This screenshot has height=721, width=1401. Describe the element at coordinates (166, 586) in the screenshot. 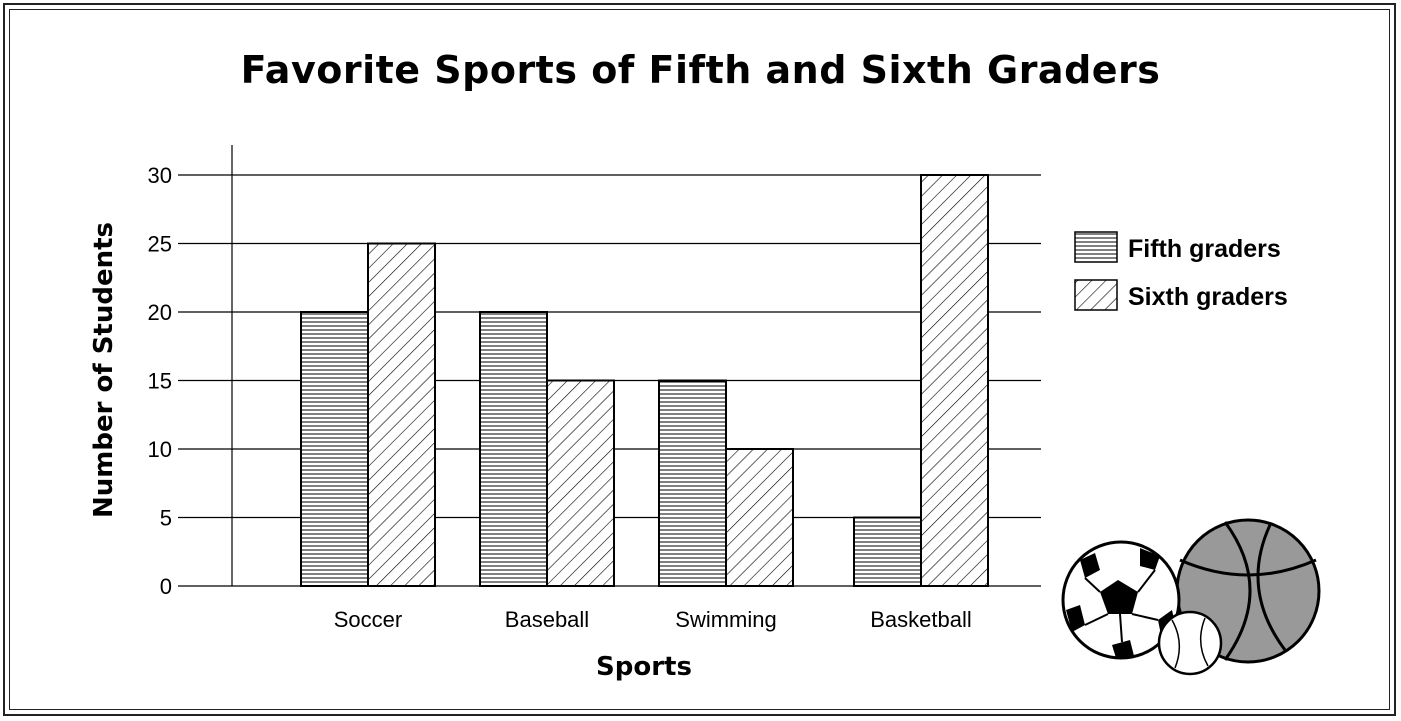

I see `y-tick-label: 0` at that location.